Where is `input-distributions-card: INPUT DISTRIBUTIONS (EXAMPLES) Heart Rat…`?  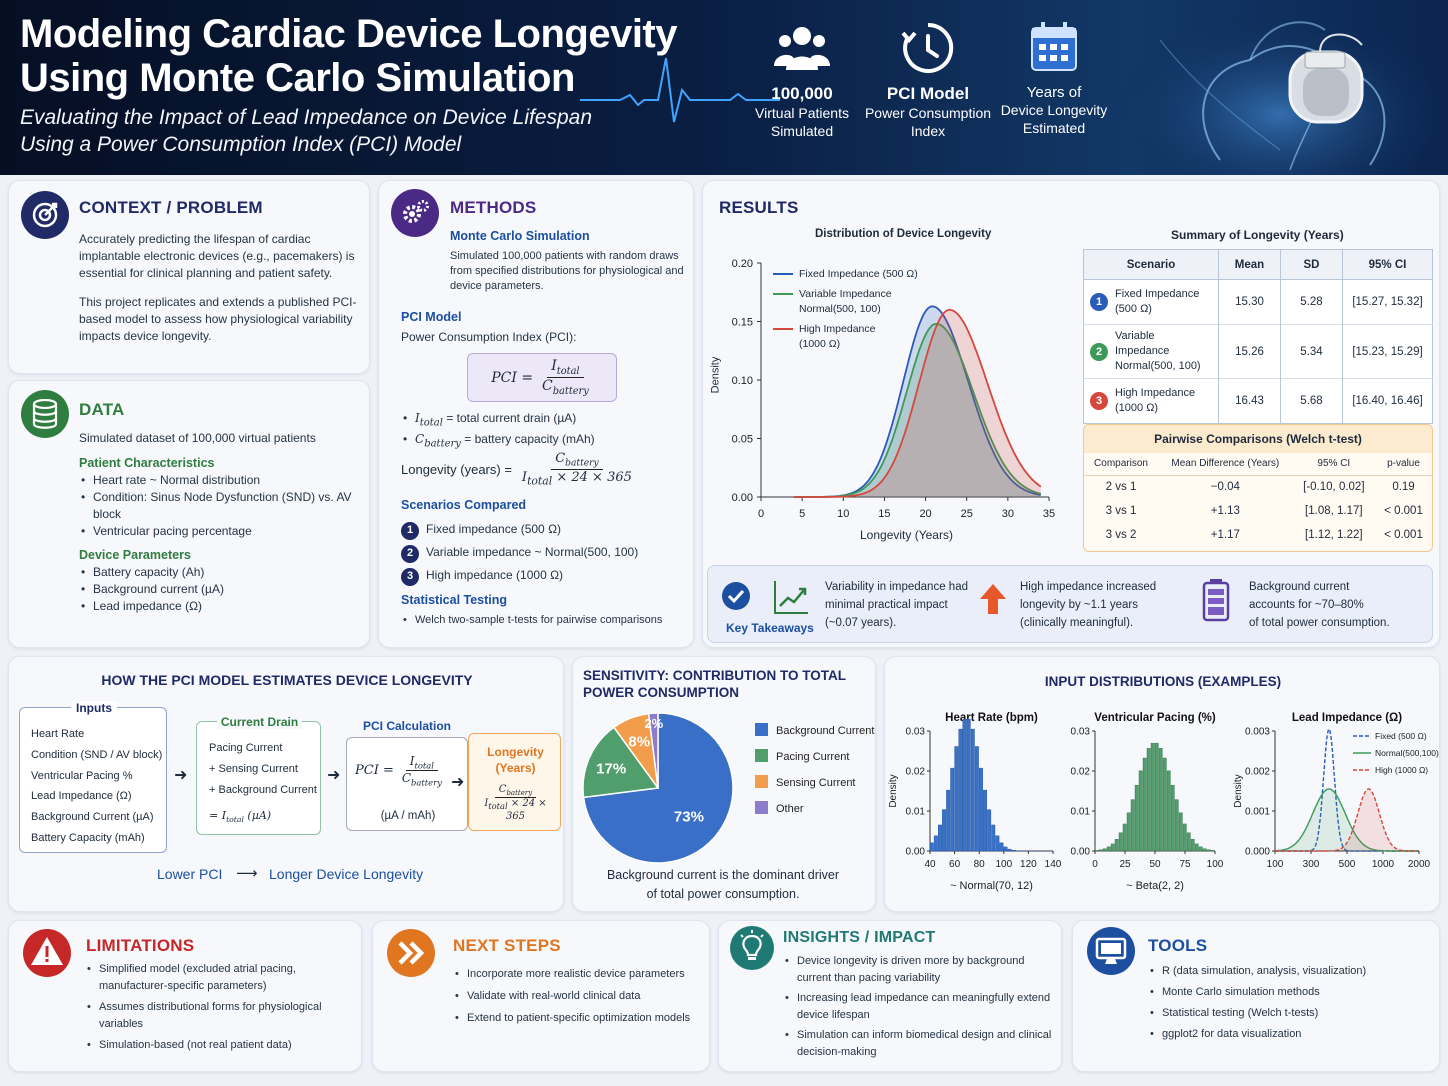 input-distributions-card: INPUT DISTRIBUTIONS (EXAMPLES) Heart Rat… is located at coordinates (1162, 784).